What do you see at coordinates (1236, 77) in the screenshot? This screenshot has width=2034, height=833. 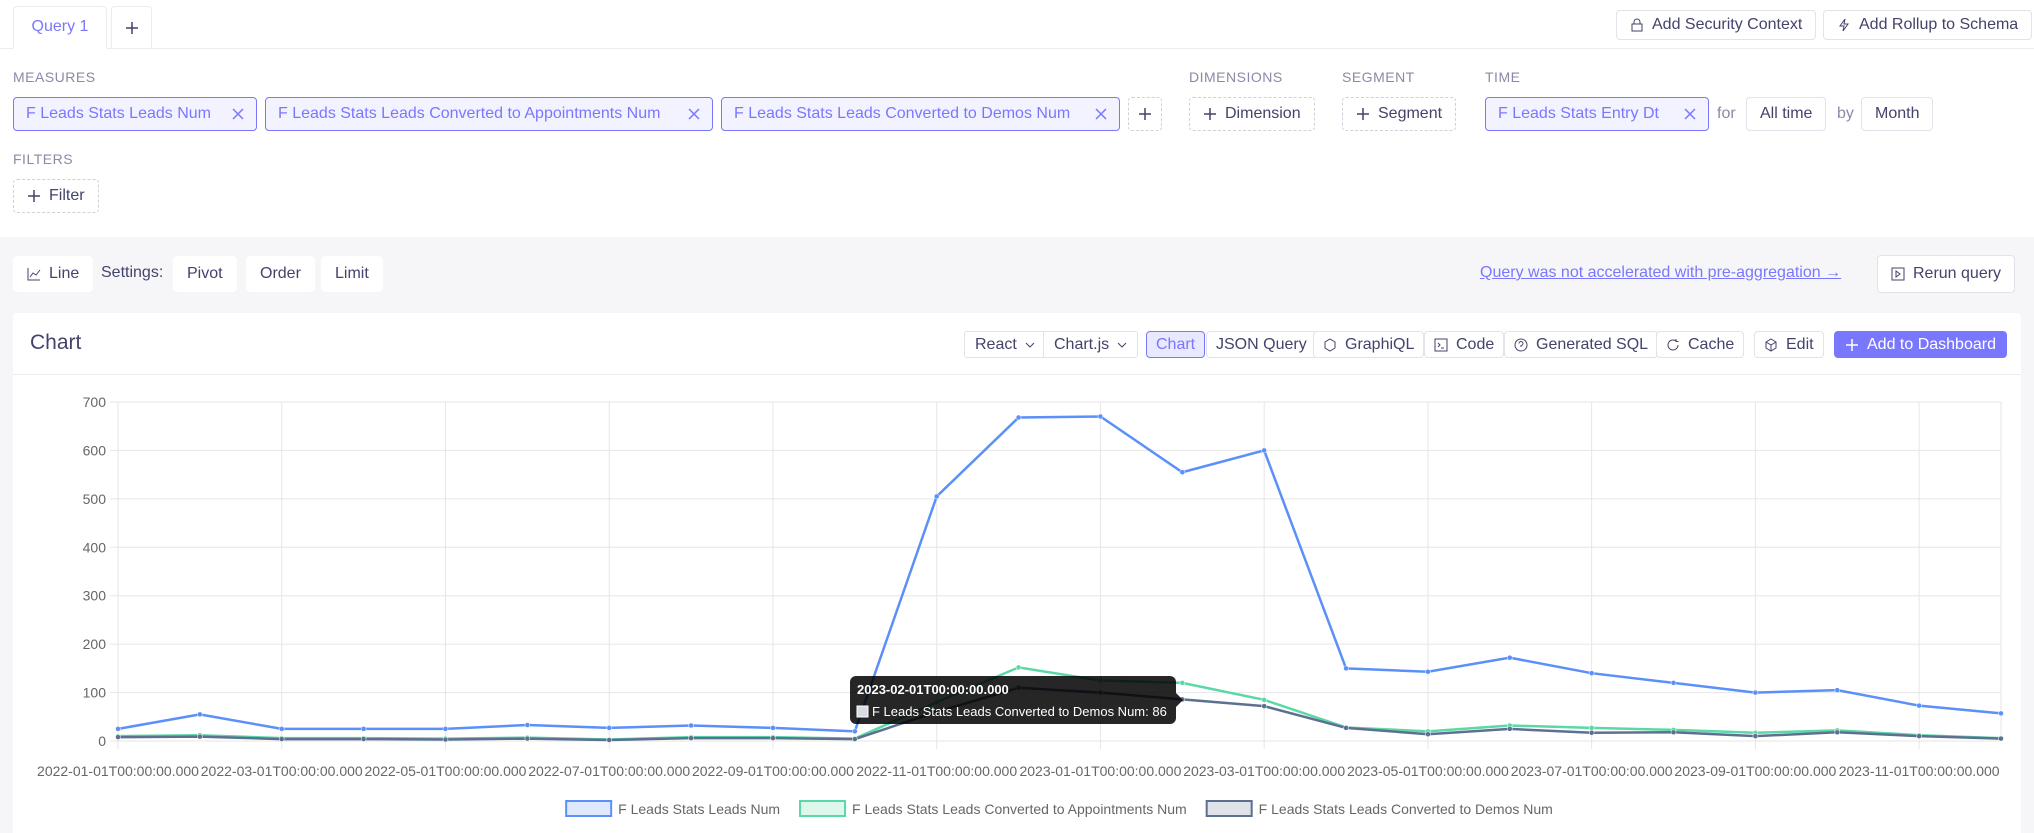 I see `dimensions-label: DIMENSIONS` at bounding box center [1236, 77].